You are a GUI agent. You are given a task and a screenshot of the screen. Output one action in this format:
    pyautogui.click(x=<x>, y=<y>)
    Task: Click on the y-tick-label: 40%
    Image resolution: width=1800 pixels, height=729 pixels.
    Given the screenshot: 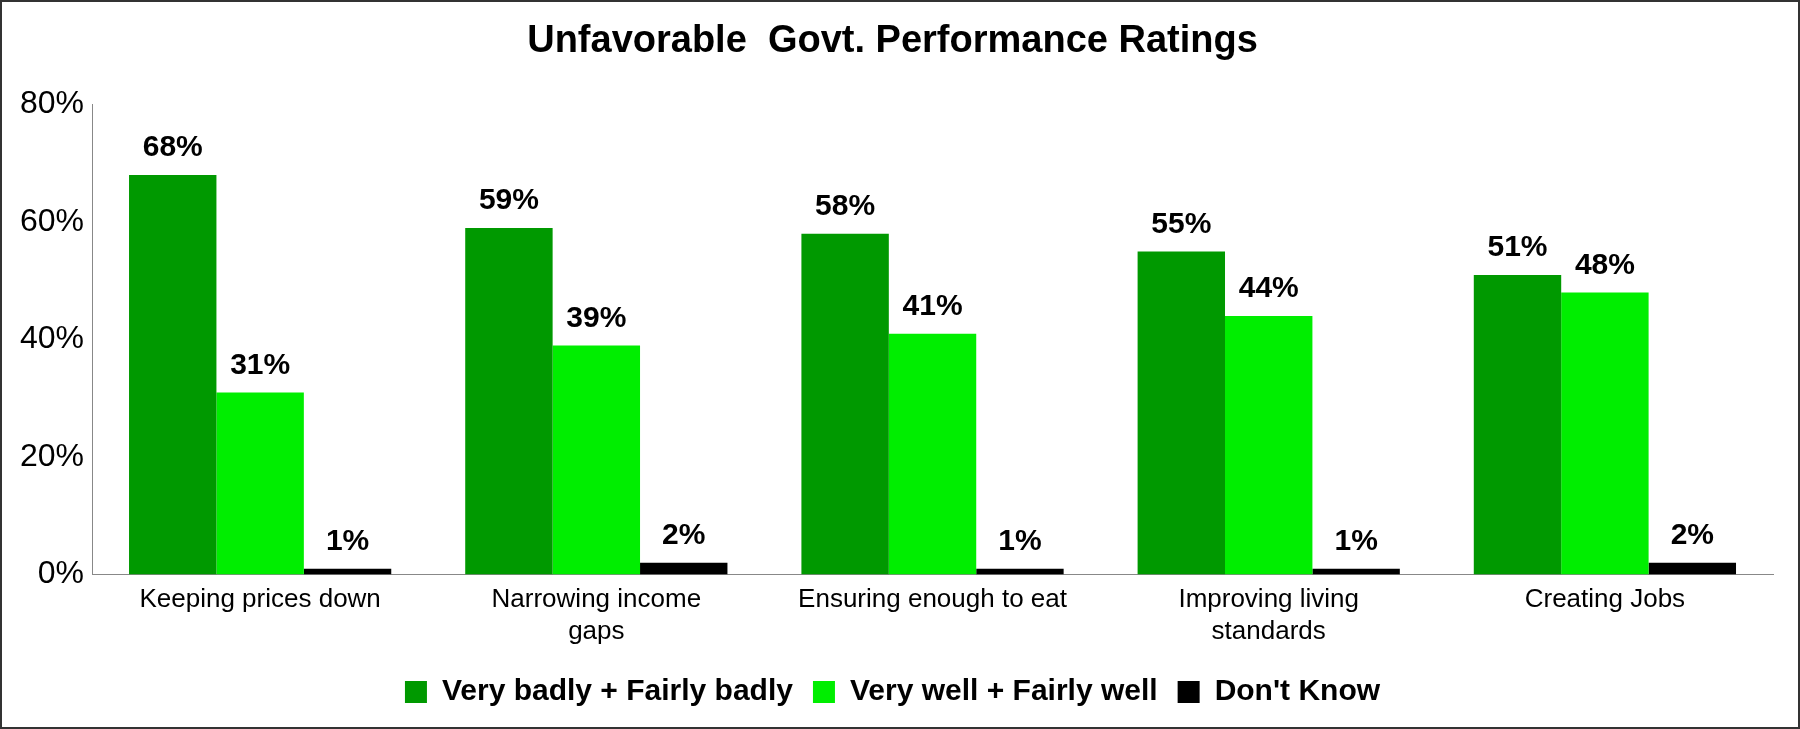 What is the action you would take?
    pyautogui.click(x=52, y=337)
    